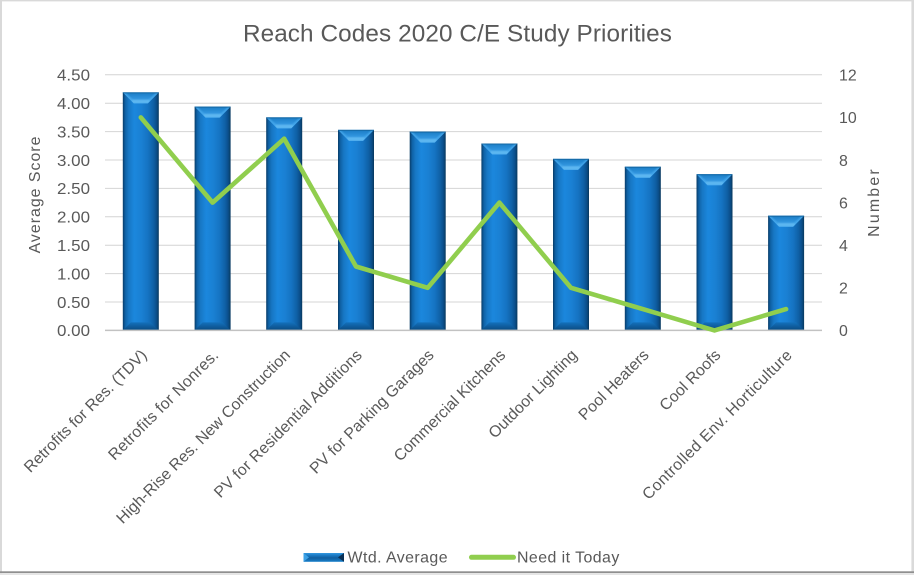 This screenshot has height=580, width=914. Describe the element at coordinates (457, 33) in the screenshot. I see `svg-text:Reach Codes 2020 C/E Study Pri: Reach Codes 2020 C/E Study Priorities` at that location.